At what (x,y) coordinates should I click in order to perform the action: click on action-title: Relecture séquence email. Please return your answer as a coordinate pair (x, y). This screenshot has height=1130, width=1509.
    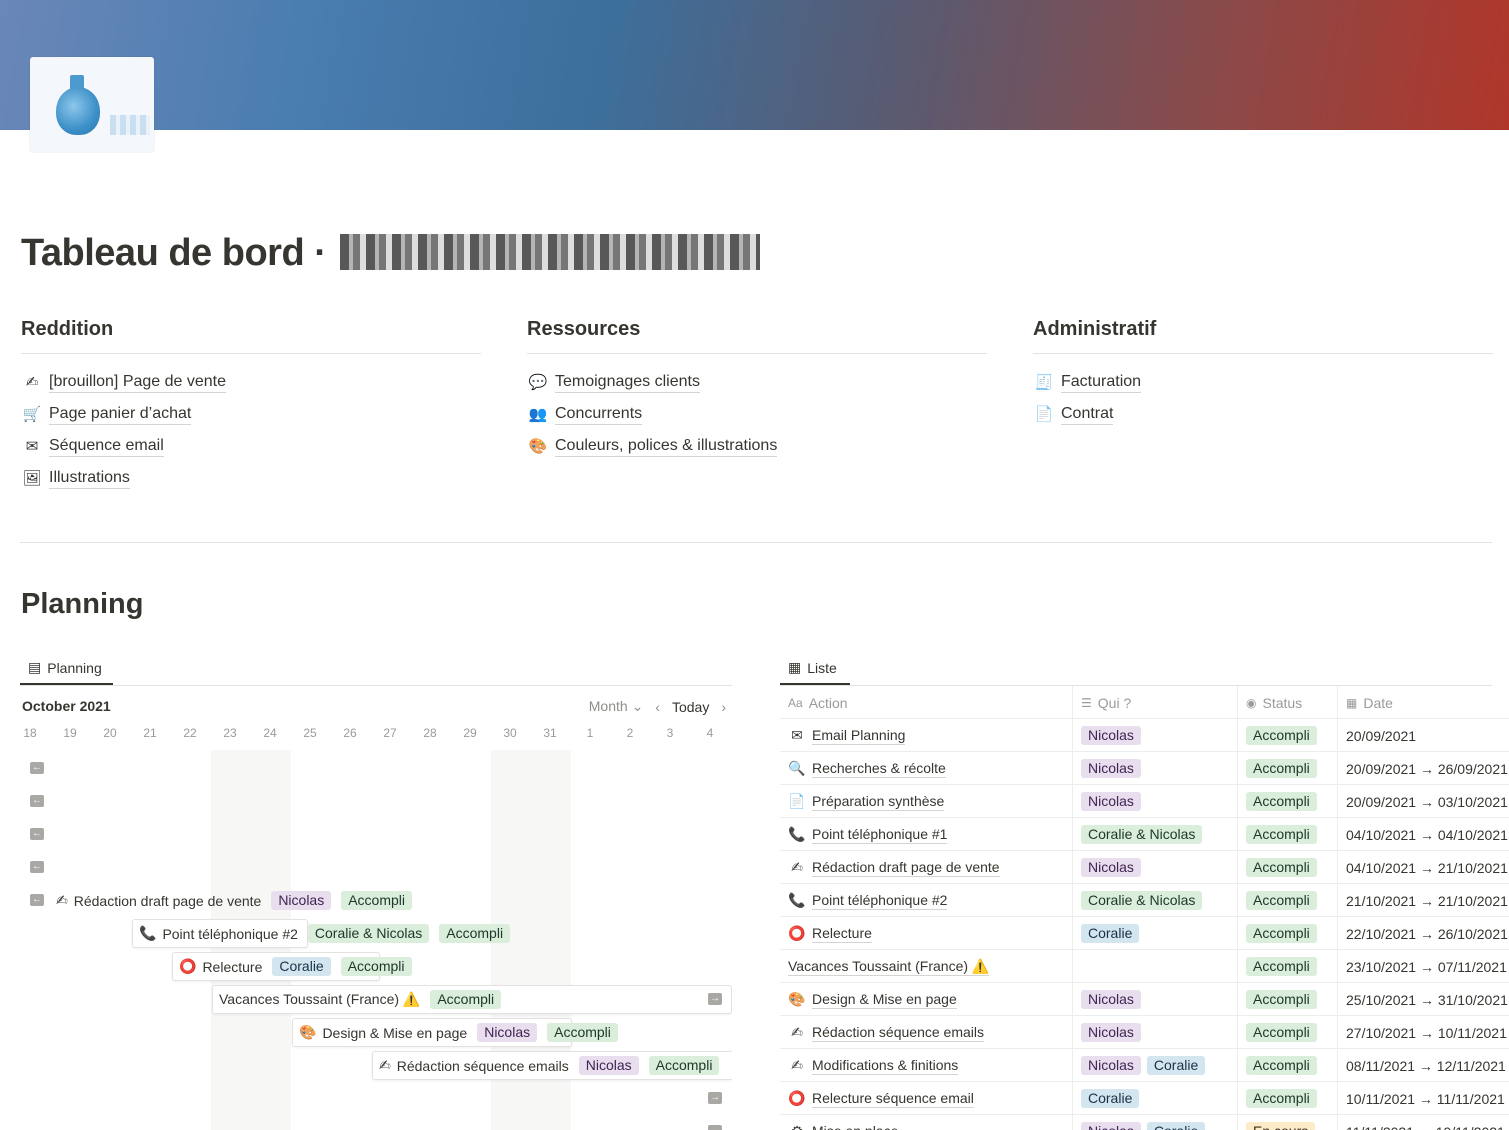
    Looking at the image, I should click on (893, 1099).